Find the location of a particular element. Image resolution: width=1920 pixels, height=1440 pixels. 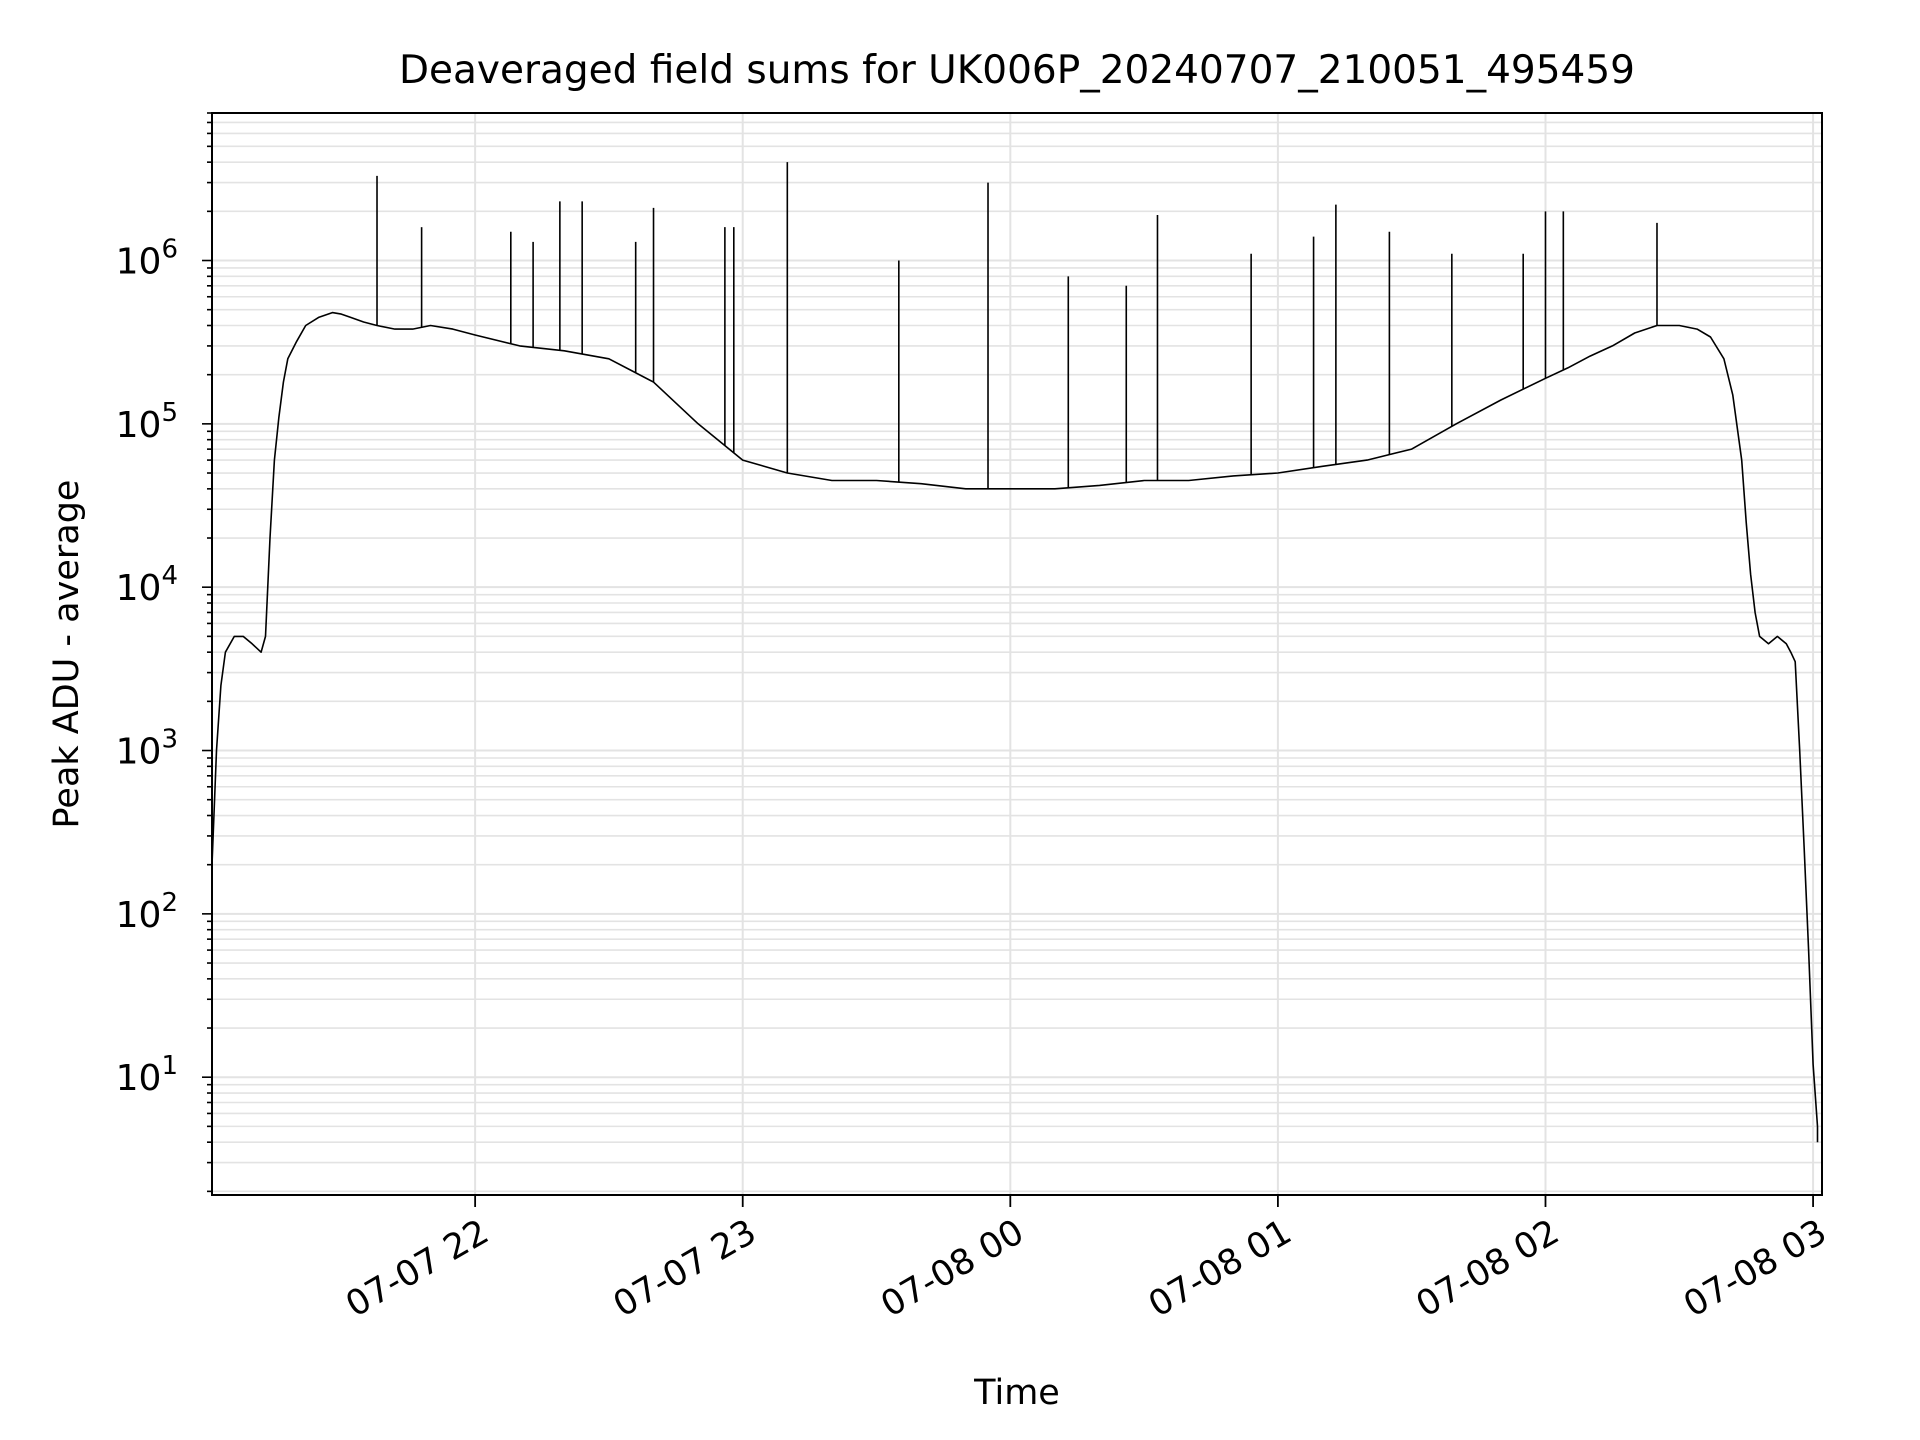

y-tick-label: 10⁶ is located at coordinates (147, 259).